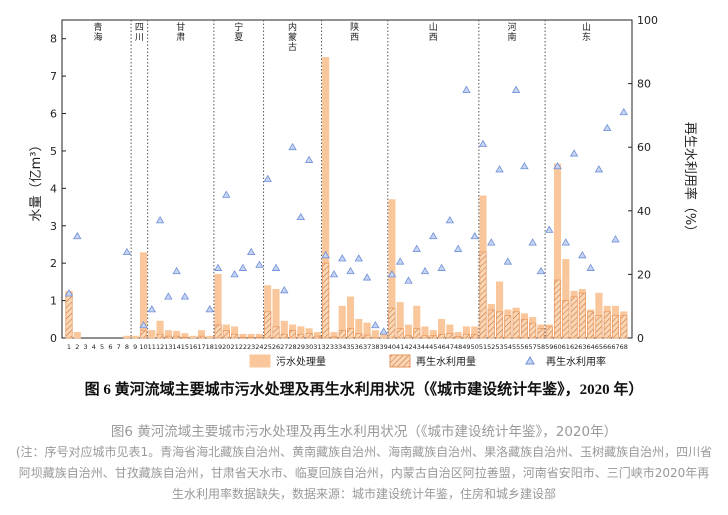  Describe the element at coordinates (524, 347) in the screenshot. I see `x-tick-label: 56` at that location.